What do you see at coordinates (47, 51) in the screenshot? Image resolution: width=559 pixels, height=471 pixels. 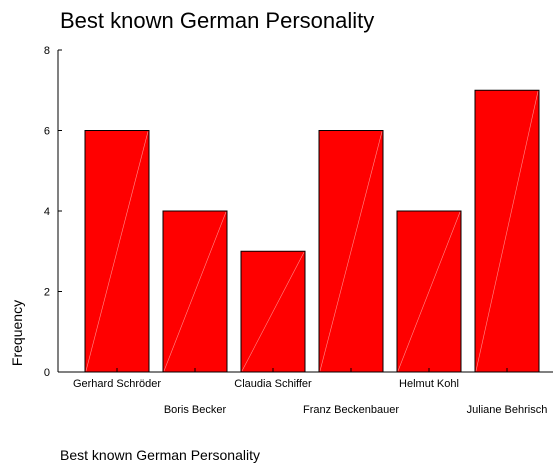 I see `y-tick-label: 8` at bounding box center [47, 51].